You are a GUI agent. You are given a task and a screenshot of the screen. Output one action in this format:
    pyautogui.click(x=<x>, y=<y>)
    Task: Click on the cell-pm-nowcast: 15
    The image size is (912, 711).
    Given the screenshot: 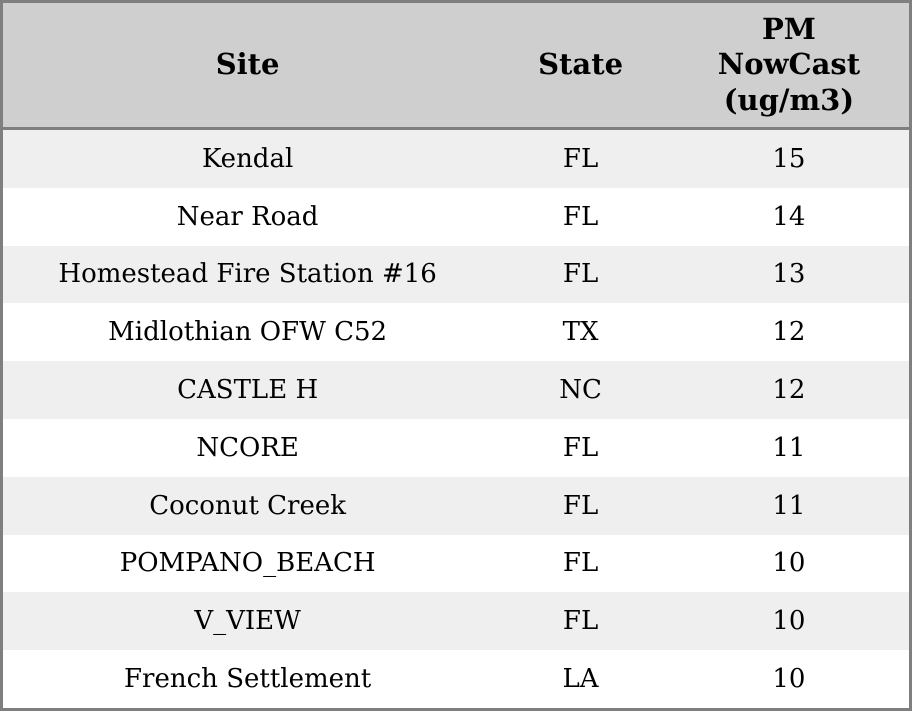 What is the action you would take?
    pyautogui.click(x=789, y=158)
    